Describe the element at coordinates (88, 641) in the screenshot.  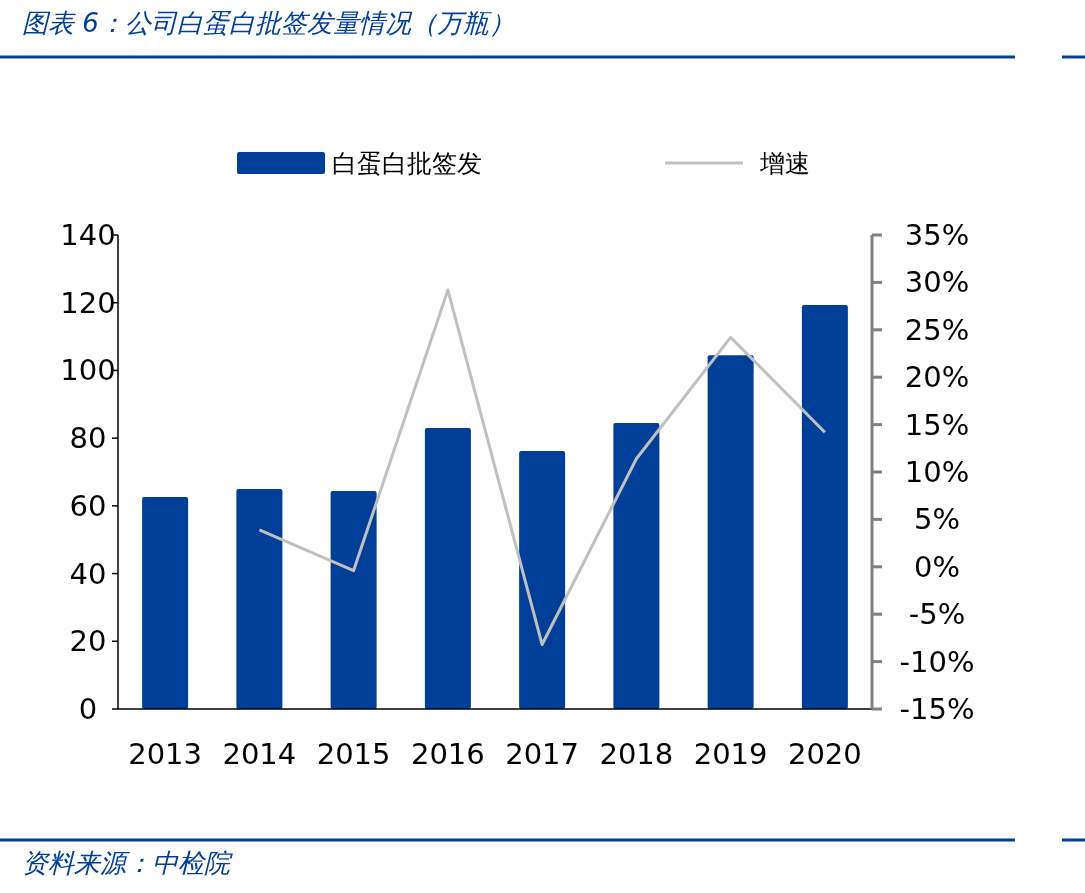
I see `y-tick-label: 20` at that location.